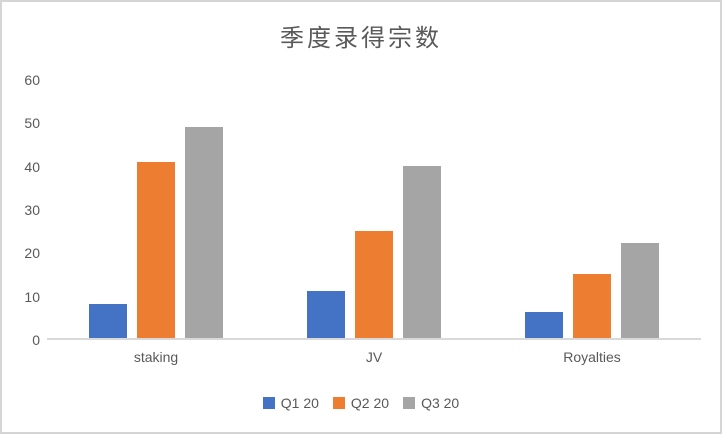 The height and width of the screenshot is (434, 722). I want to click on bar-q2-20-staking, so click(156, 249).